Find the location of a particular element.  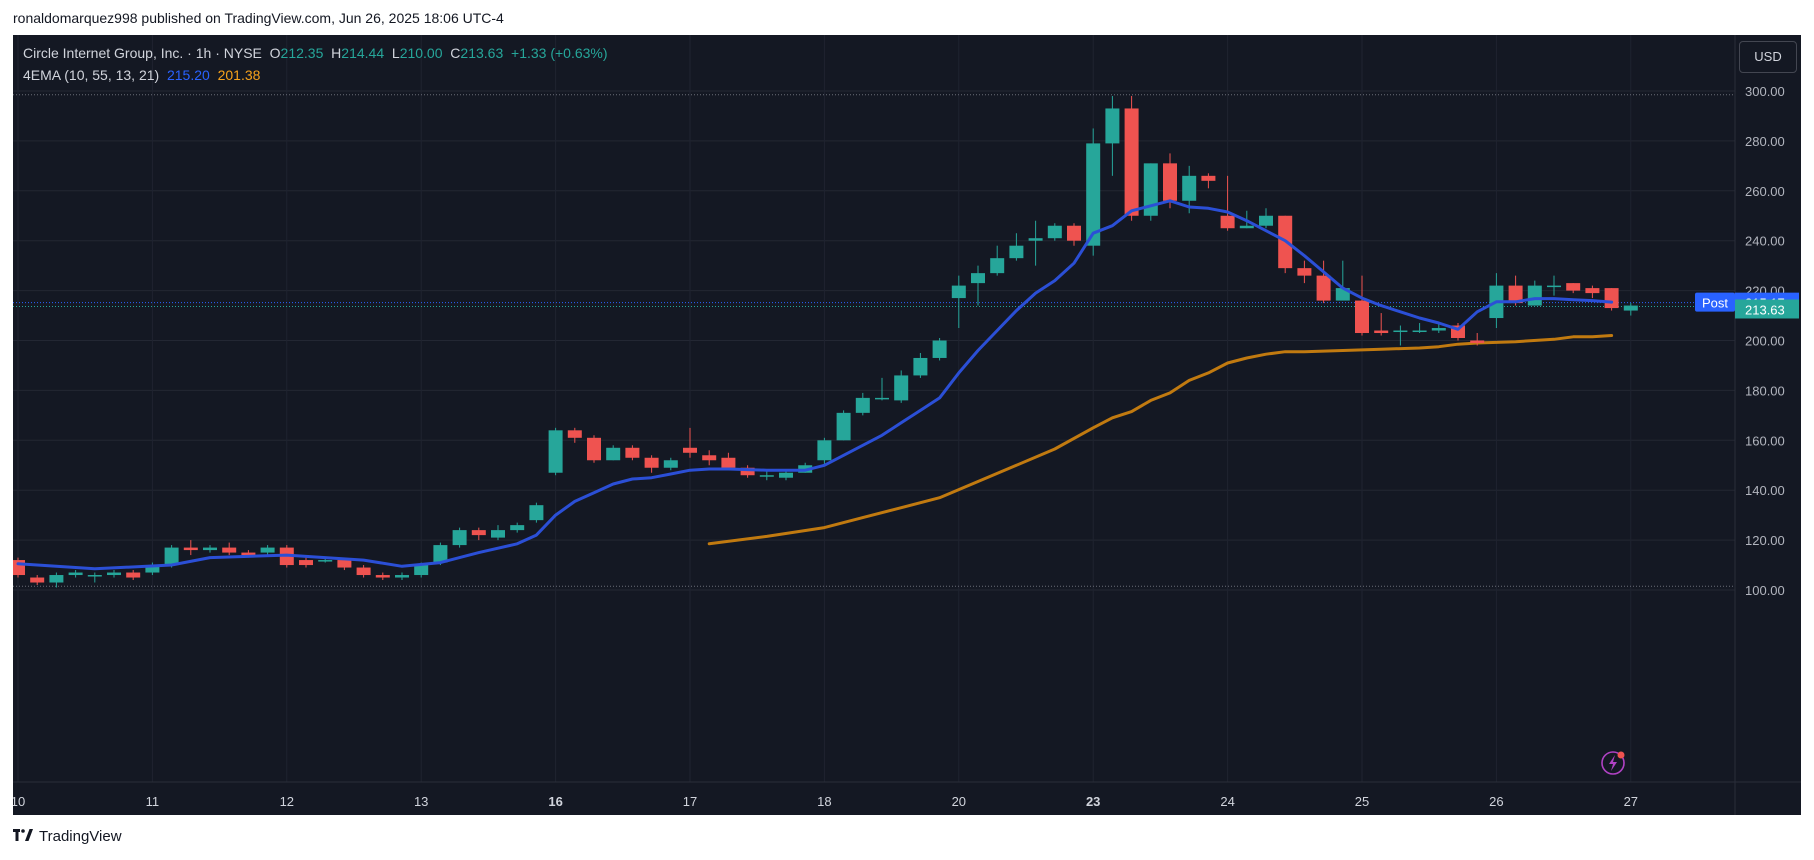

footer-brand: TradingView is located at coordinates (67, 836).